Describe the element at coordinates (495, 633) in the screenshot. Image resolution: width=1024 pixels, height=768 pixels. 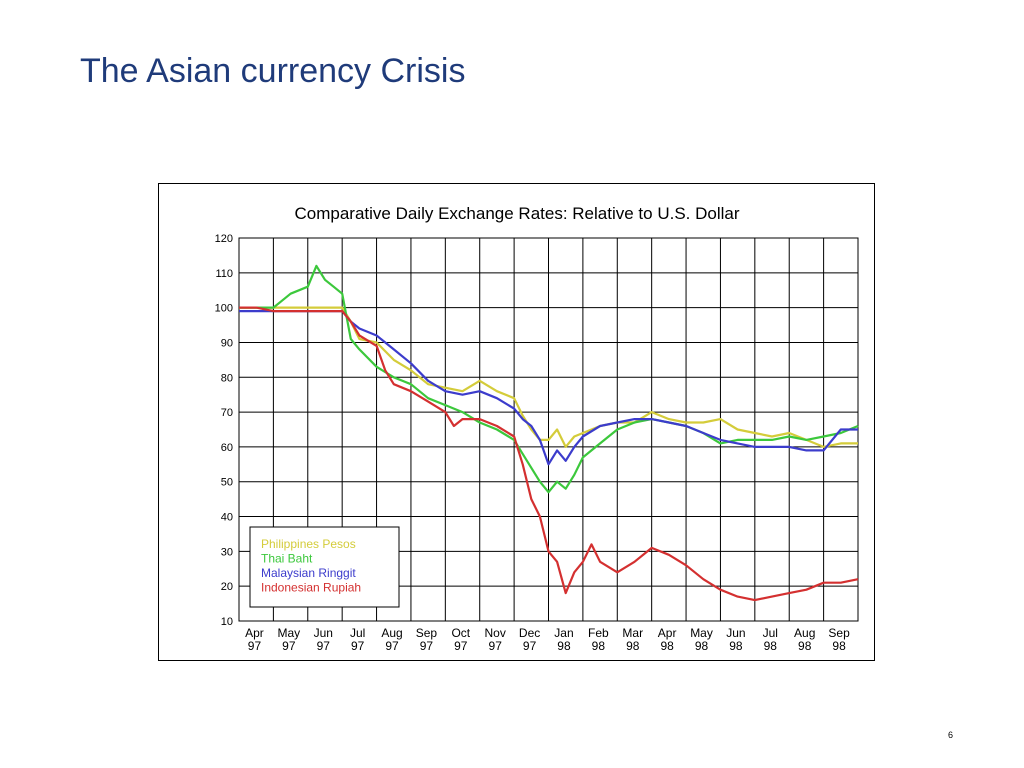
I see `x-tick-label-month: Nov` at that location.